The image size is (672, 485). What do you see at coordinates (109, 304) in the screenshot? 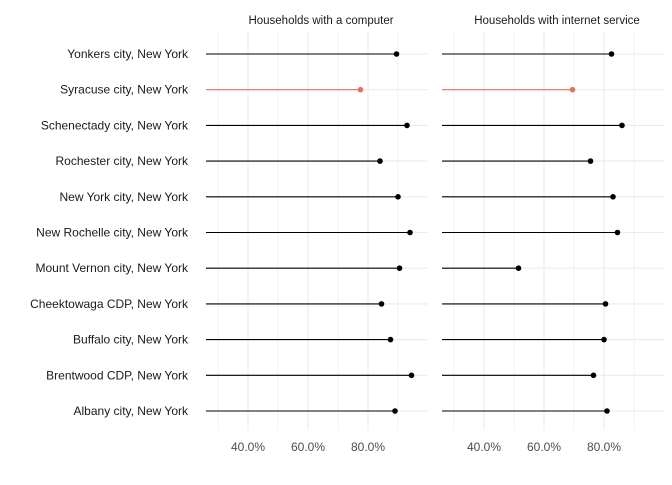
I see `y-tick-label: Cheektowaga CDP, New York` at bounding box center [109, 304].